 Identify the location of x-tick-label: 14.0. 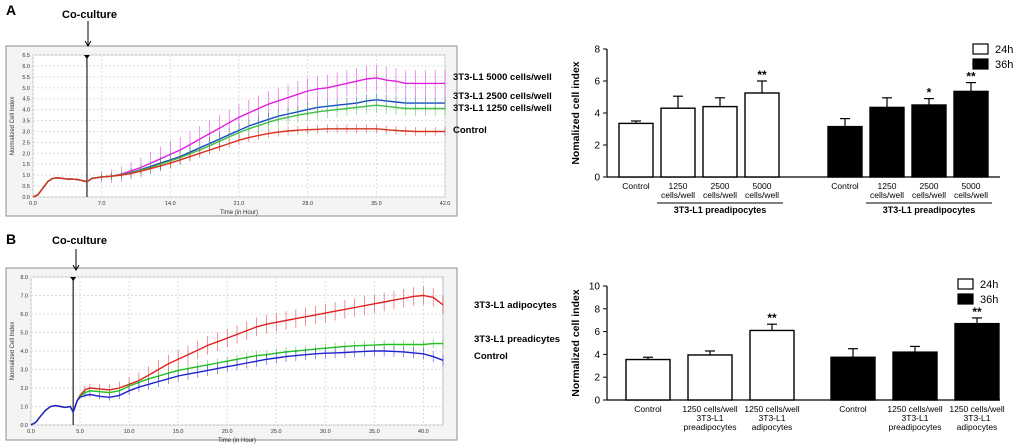
(170, 204).